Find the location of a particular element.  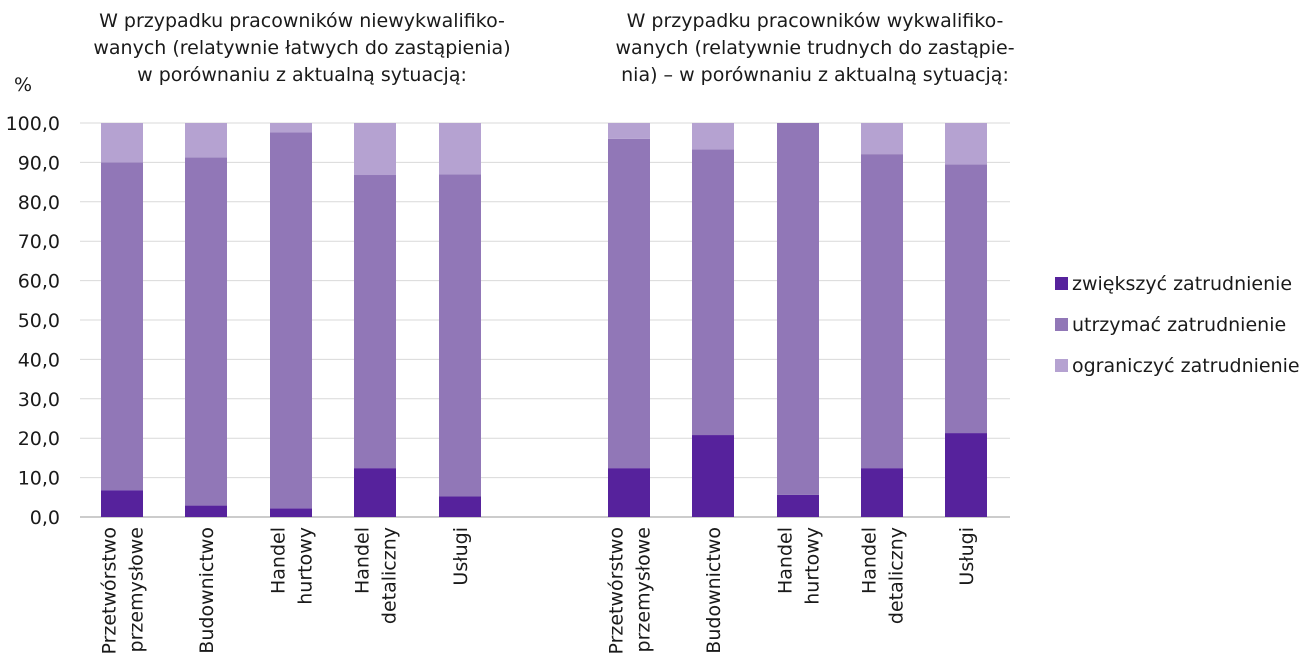

y-tick-label: 0,0 is located at coordinates (45, 518).